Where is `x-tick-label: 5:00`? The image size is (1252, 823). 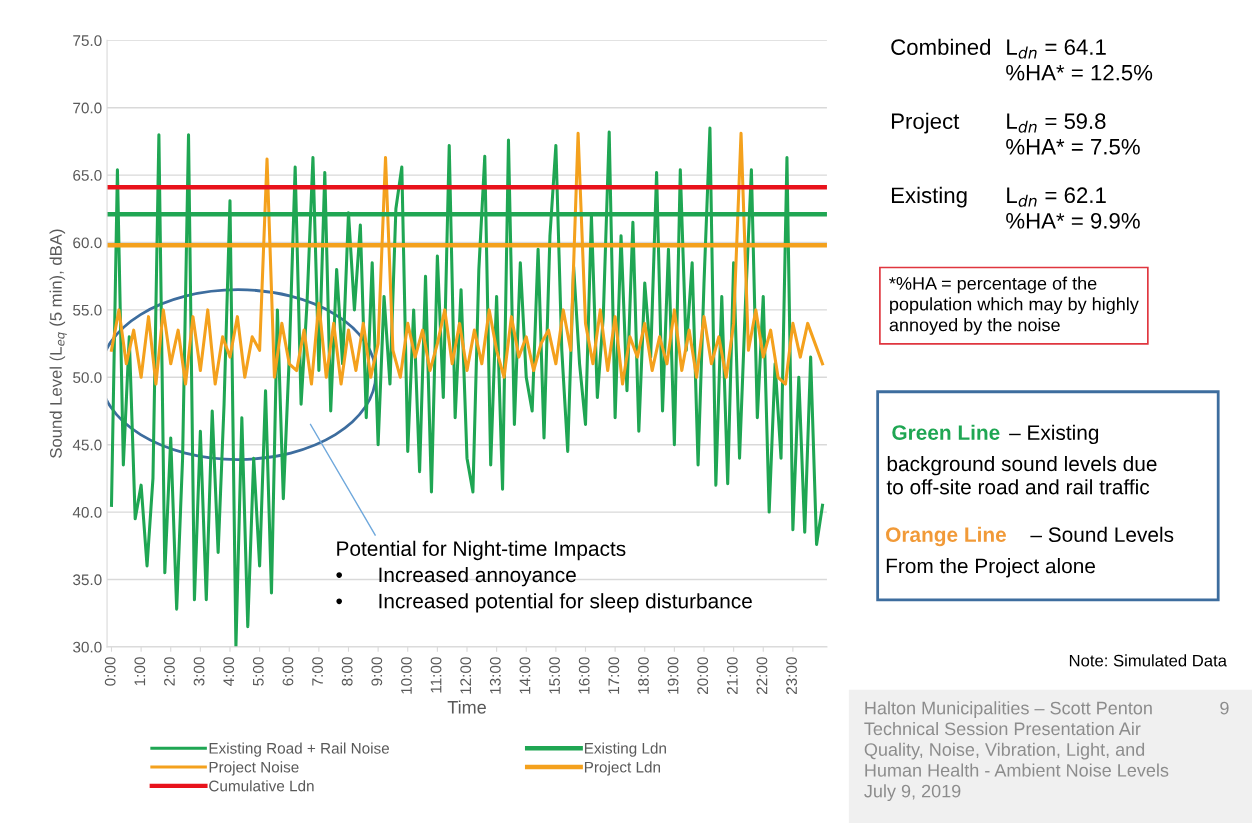
x-tick-label: 5:00 is located at coordinates (258, 671).